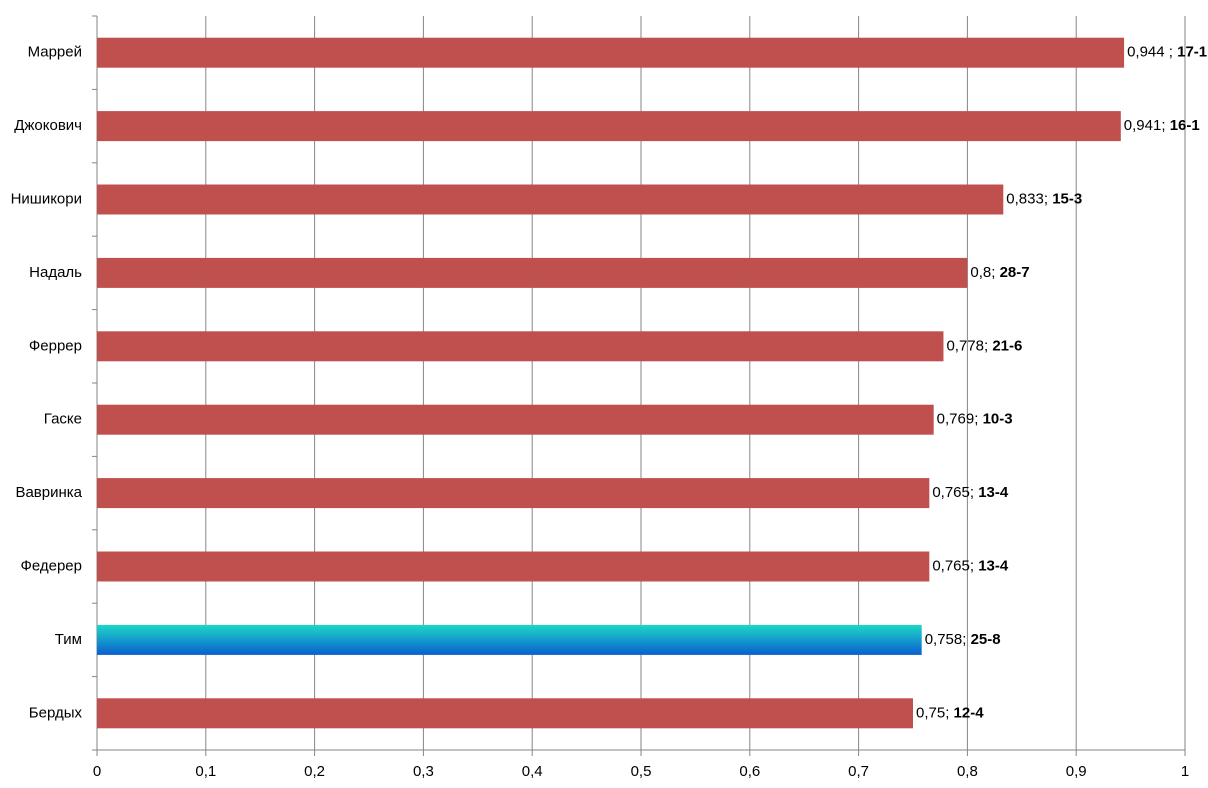 This screenshot has width=1208, height=788. Describe the element at coordinates (97, 771) in the screenshot. I see `x-tick-label: 0` at that location.